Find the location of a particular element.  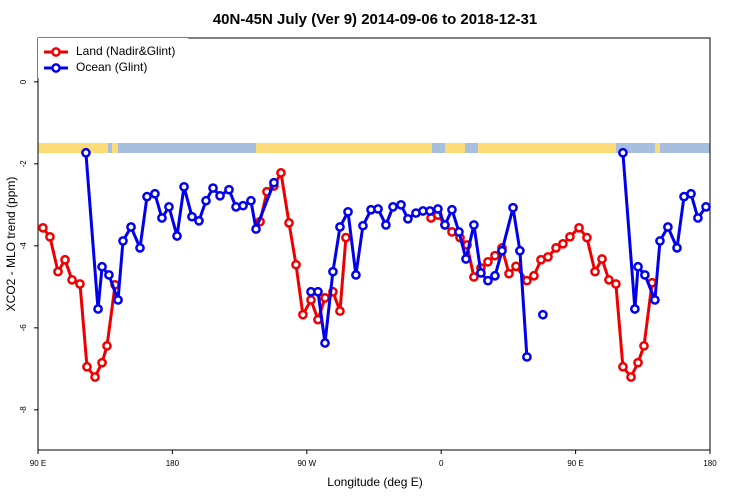

y-tick-label: -6 is located at coordinates (23, 328).